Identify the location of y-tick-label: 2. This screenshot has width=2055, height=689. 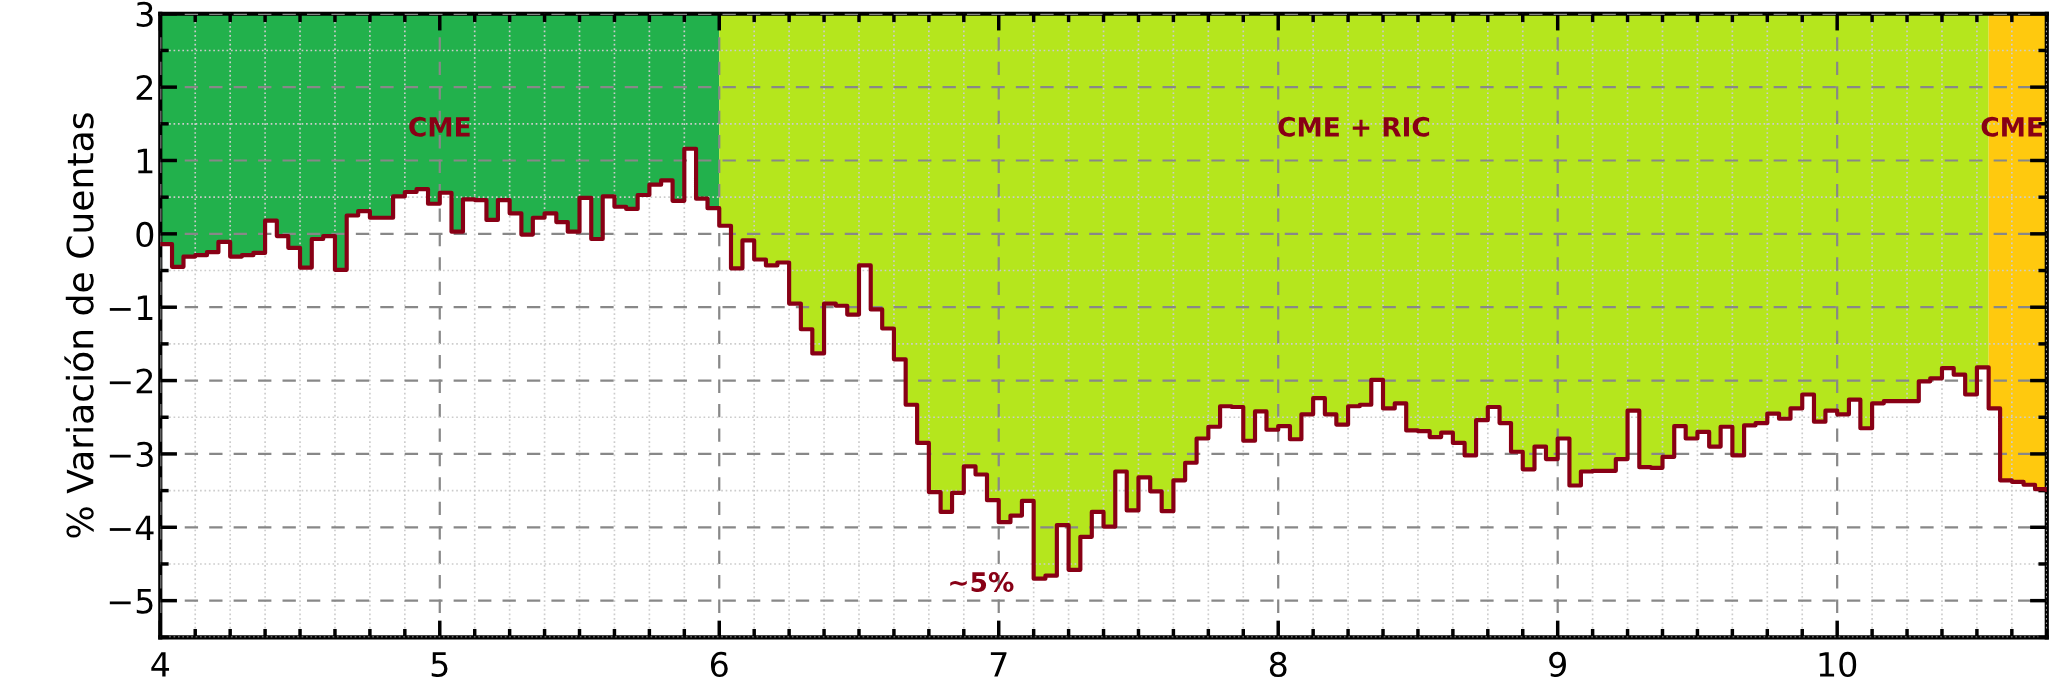
(144, 87).